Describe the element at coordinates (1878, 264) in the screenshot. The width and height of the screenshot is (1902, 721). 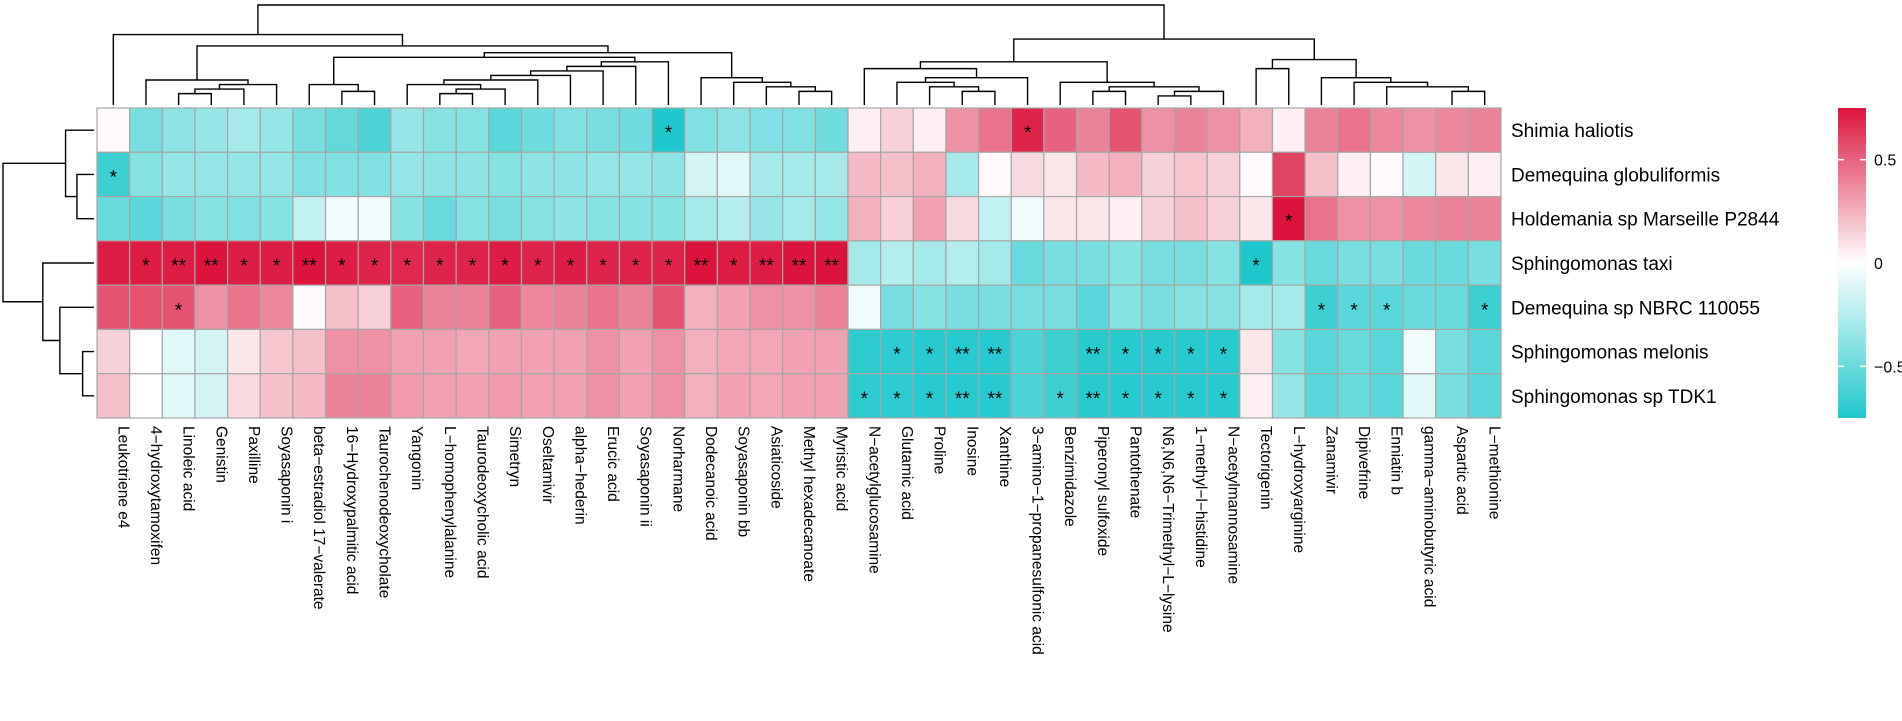
I see `legend-tick-label: 0` at that location.